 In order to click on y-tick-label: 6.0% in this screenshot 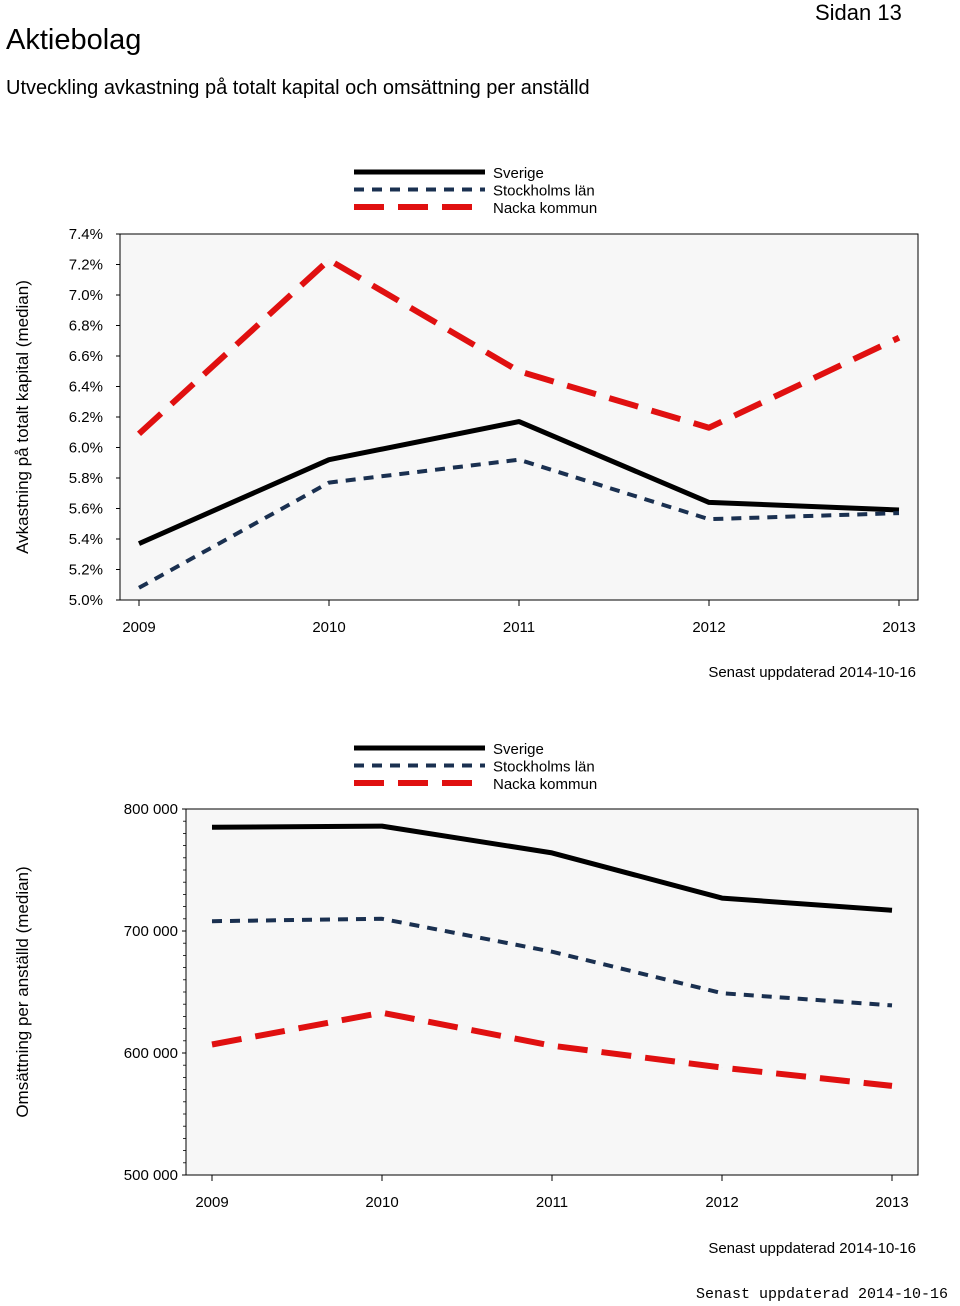, I will do `click(86, 448)`.